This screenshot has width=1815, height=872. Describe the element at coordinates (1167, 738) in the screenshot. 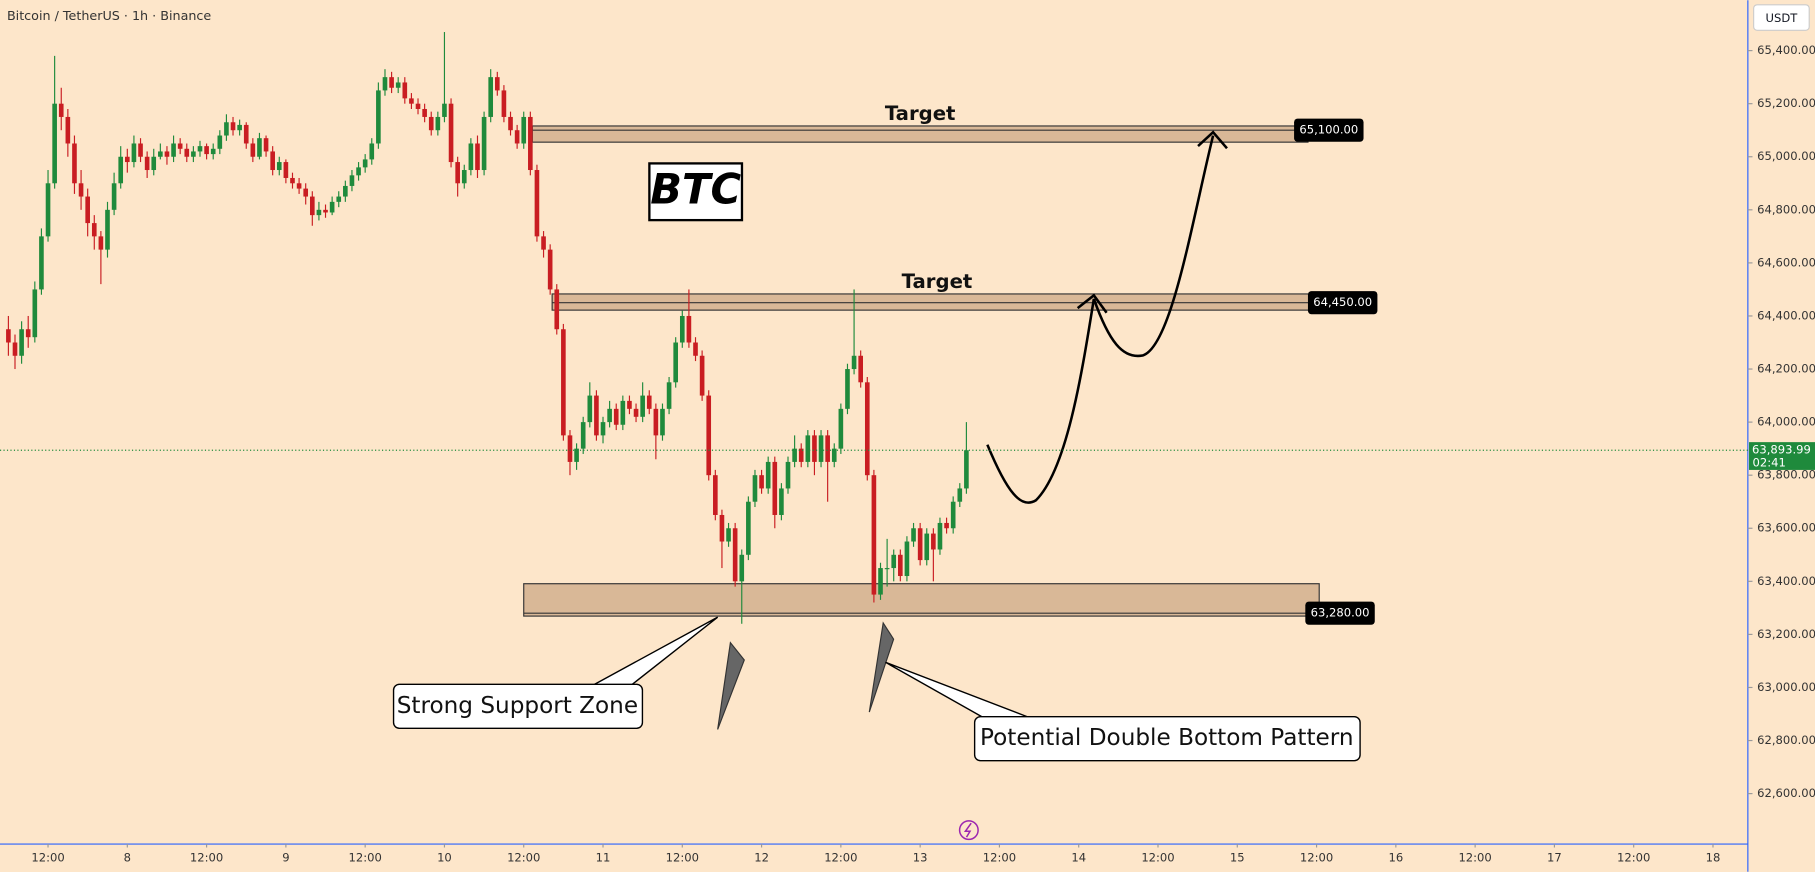

I see `callout-text: Potential Double Bottom Pattern` at that location.